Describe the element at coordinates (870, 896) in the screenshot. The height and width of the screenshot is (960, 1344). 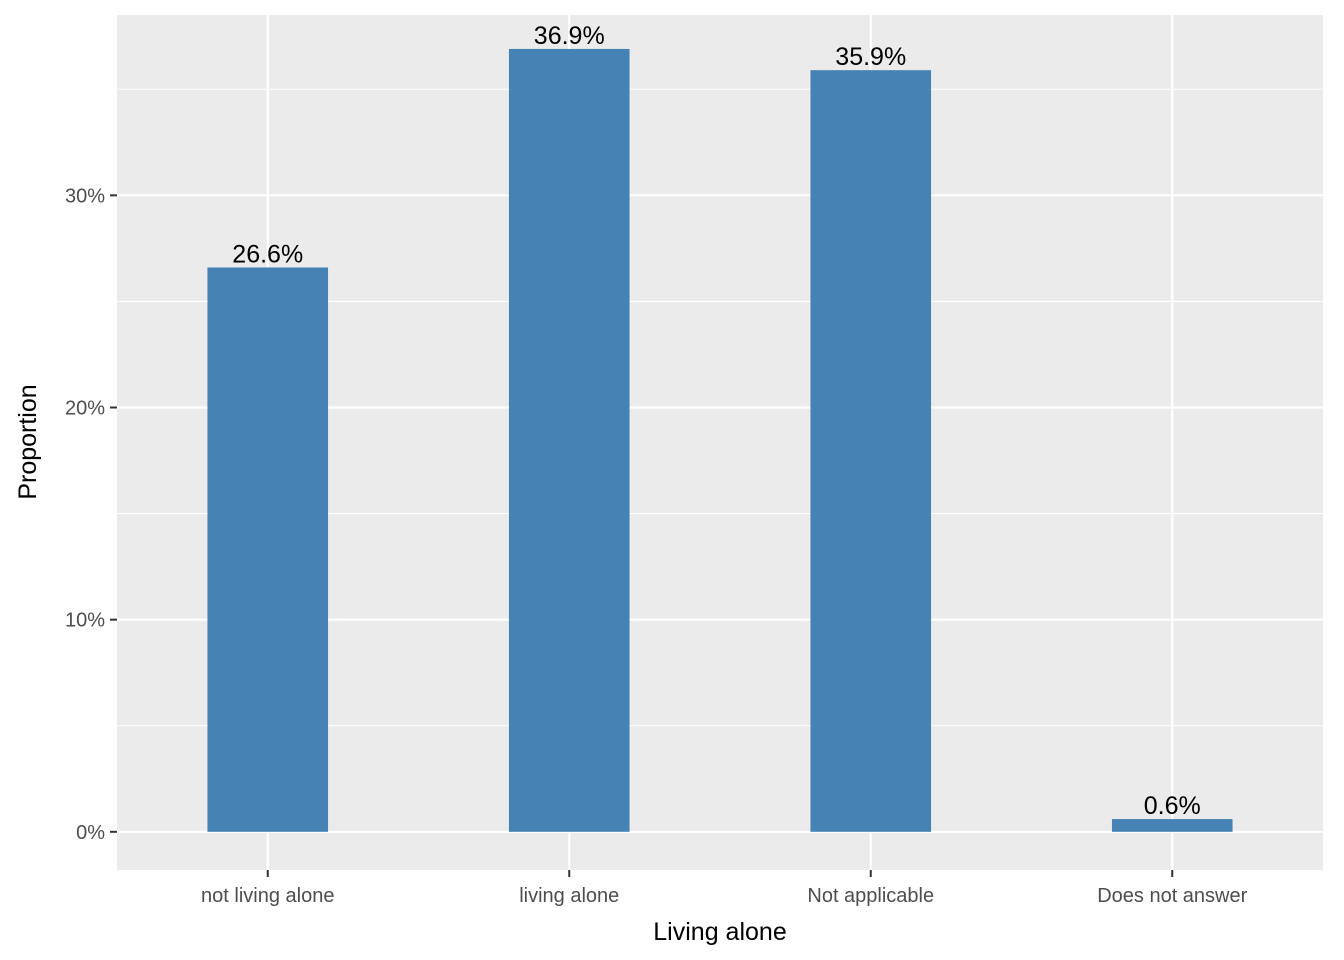
I see `x-tick-label: Not applicable` at that location.